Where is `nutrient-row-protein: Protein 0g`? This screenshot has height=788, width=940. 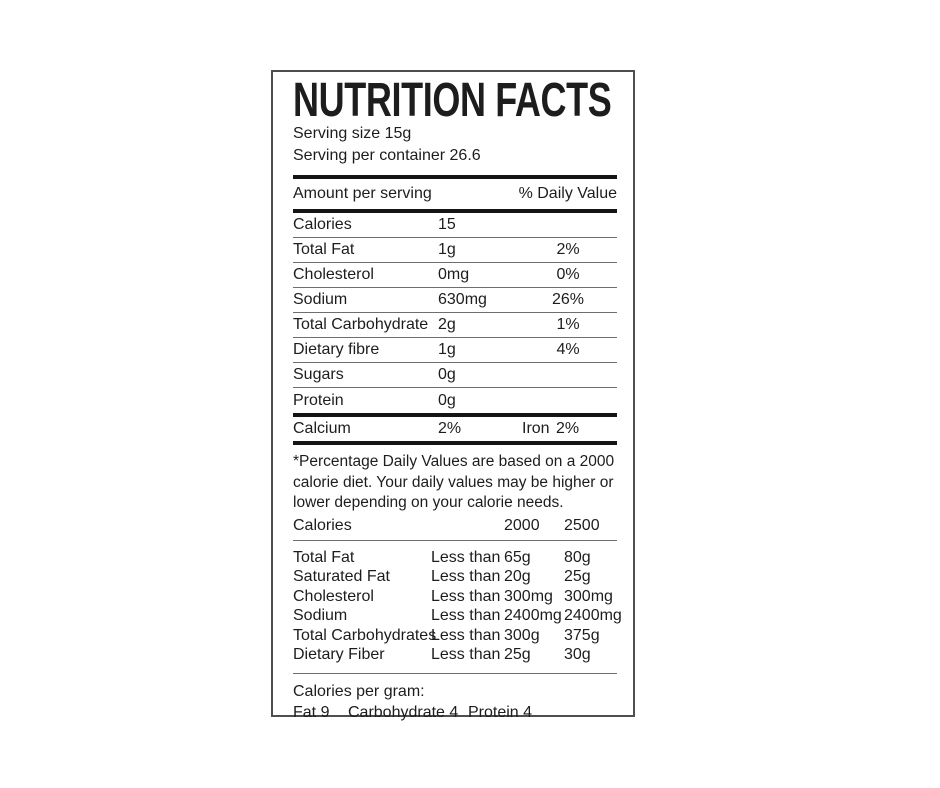
nutrient-row-protein: Protein 0g is located at coordinates (455, 400).